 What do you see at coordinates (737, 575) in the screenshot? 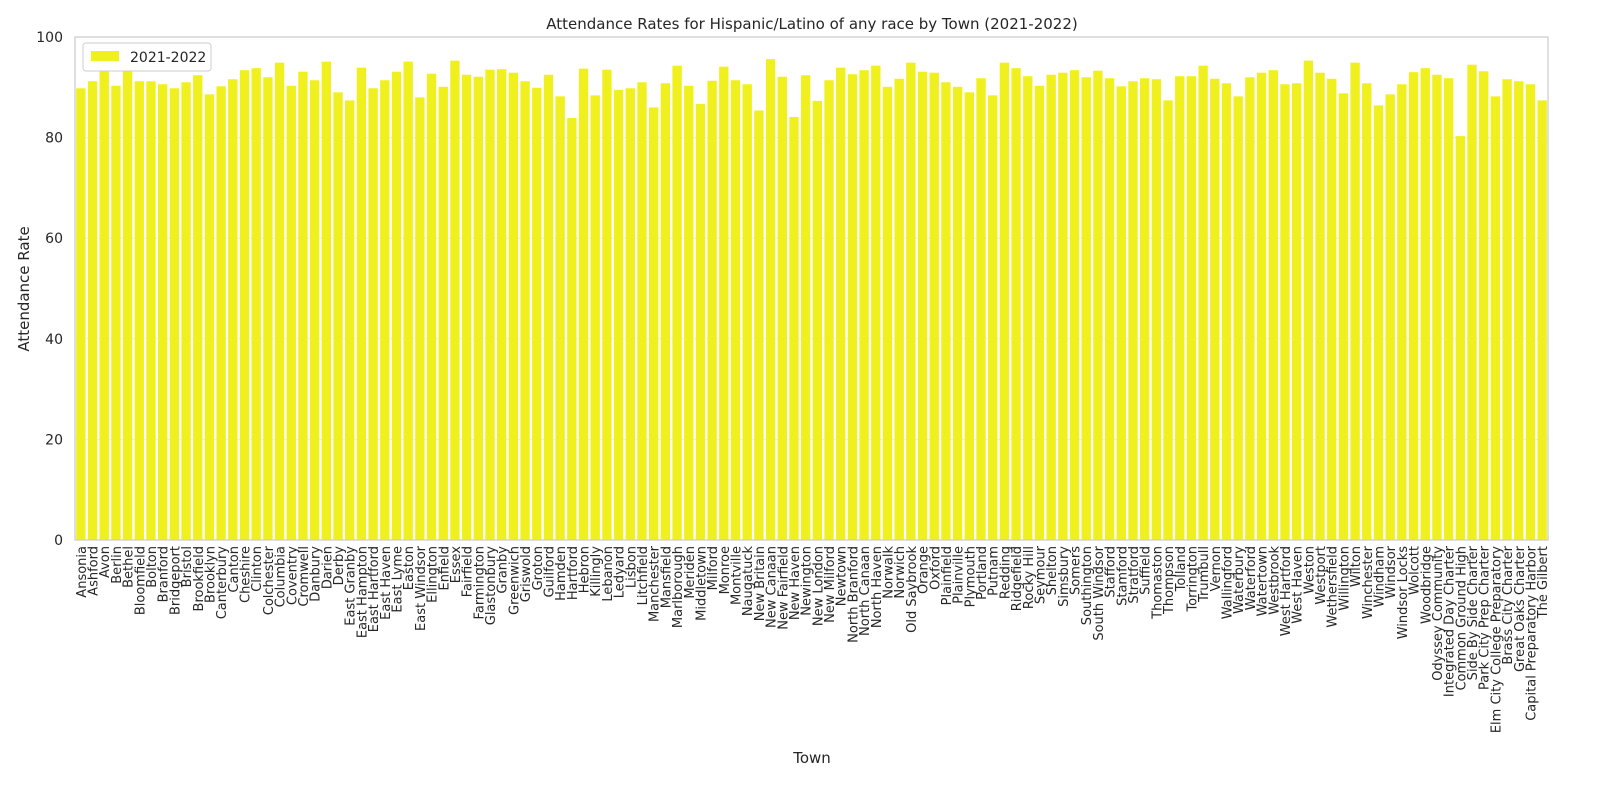
I see `x-tick-label: Montville` at bounding box center [737, 575].